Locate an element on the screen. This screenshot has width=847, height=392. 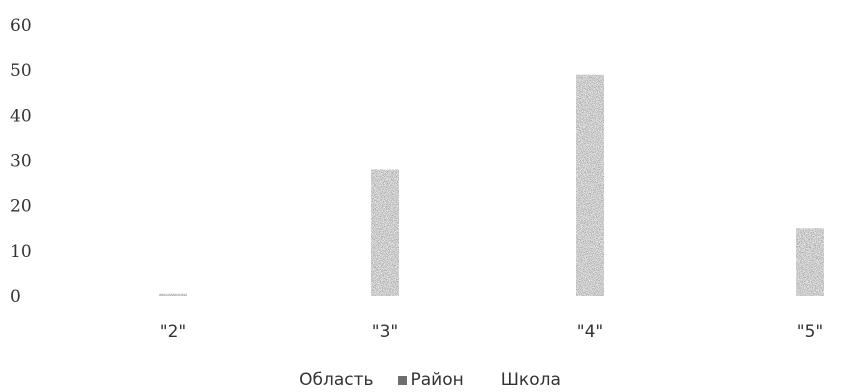
y-axis: 0 10 20 30 40 50 60 is located at coordinates (21, 161).